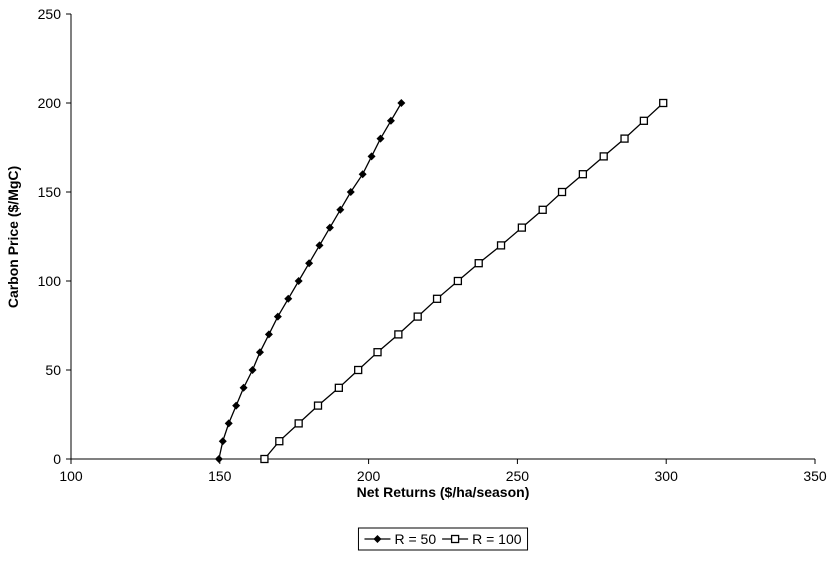 This screenshot has height=570, width=833. Describe the element at coordinates (518, 476) in the screenshot. I see `x-tick-label: 250` at that location.